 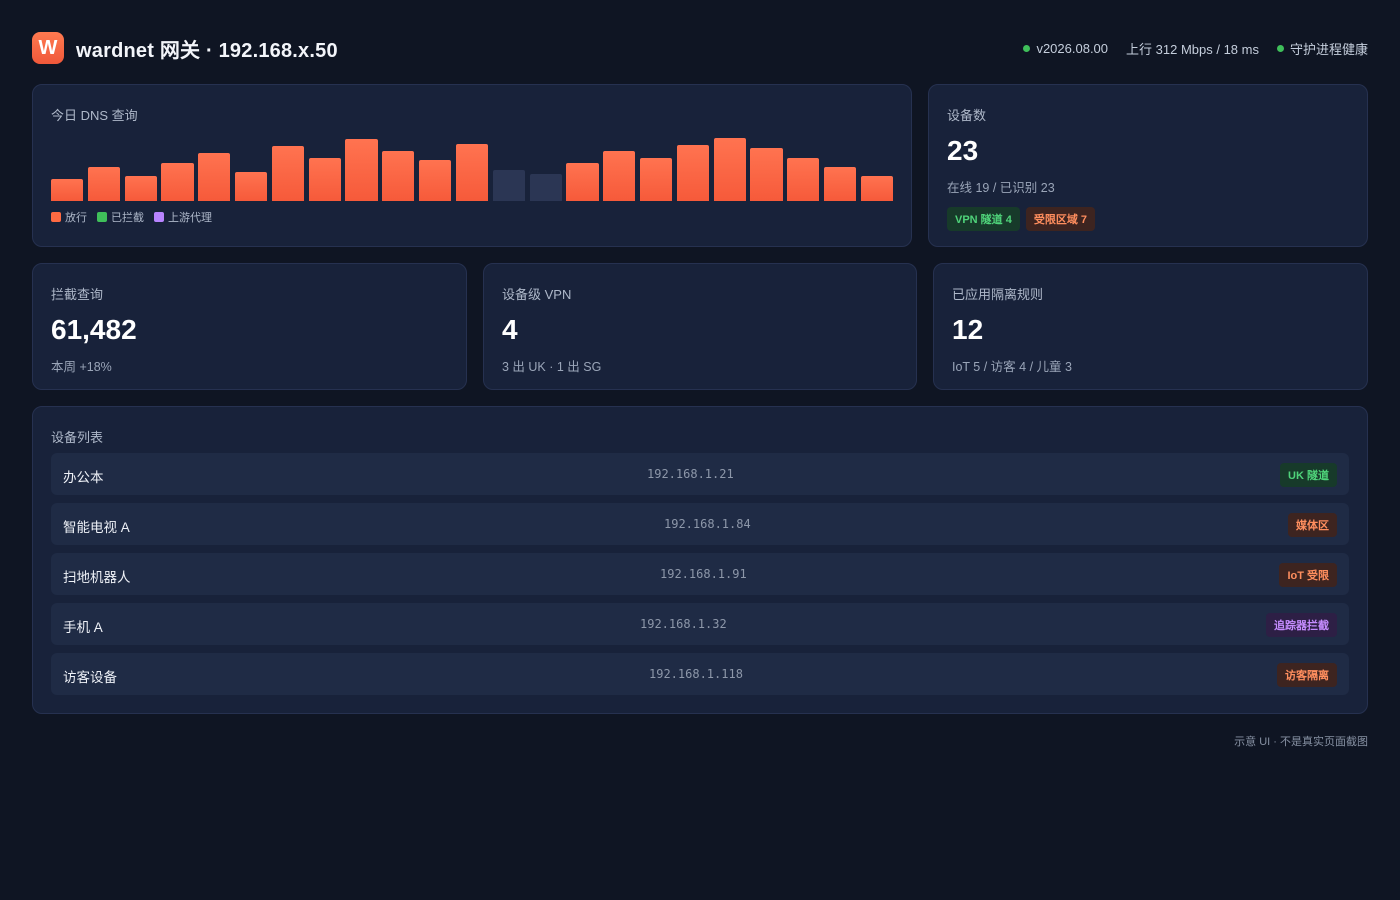 I want to click on vpn-tunnel-tag: VPN 隧道 4, so click(x=983, y=219).